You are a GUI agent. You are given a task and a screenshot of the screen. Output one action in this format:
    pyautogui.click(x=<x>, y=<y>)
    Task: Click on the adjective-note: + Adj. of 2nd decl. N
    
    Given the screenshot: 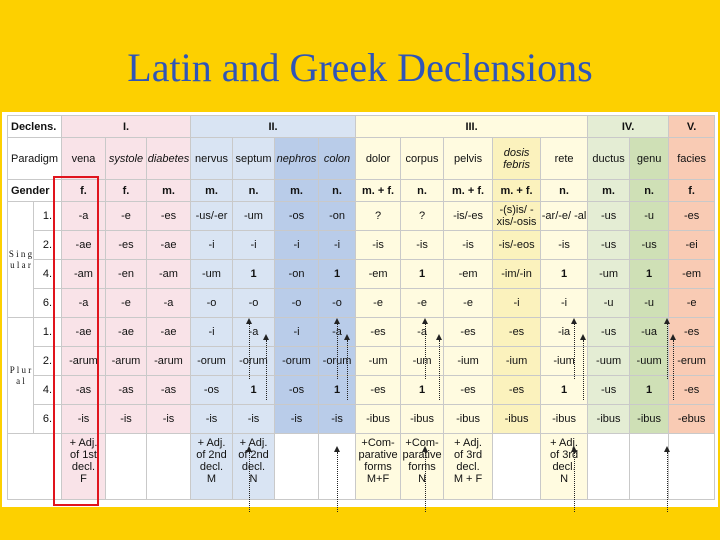 What is the action you would take?
    pyautogui.click(x=253, y=466)
    